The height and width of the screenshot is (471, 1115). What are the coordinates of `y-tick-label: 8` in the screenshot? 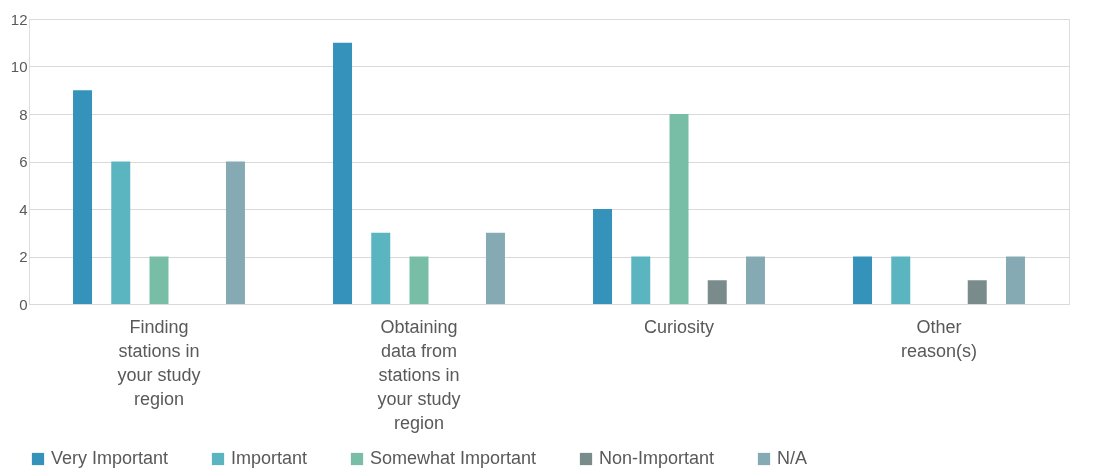 It's located at (23, 114).